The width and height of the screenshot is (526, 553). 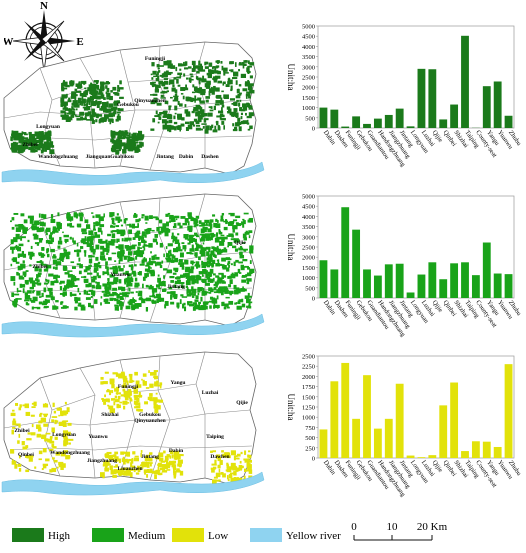 What do you see at coordinates (399, 534) in the screenshot?
I see `scale-bar: 0 10 20 Km` at bounding box center [399, 534].